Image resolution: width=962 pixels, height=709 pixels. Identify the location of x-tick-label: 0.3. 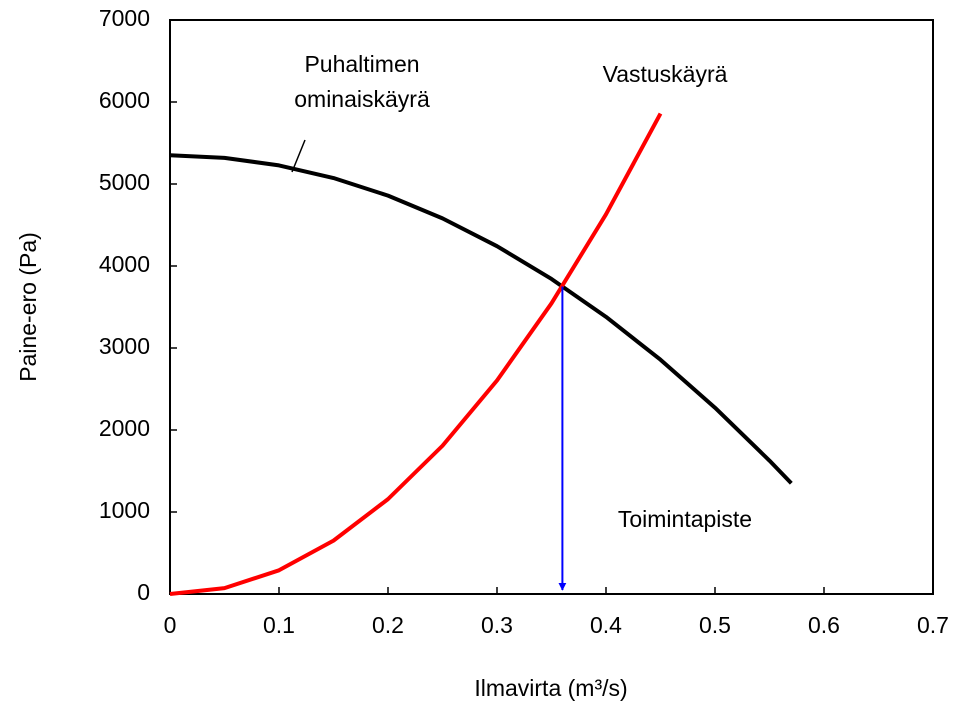
(497, 625).